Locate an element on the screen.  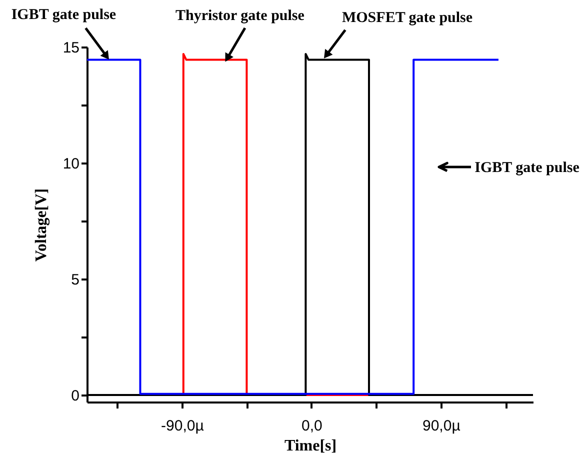
y-axis-title: Voltage[V] is located at coordinates (41, 225).